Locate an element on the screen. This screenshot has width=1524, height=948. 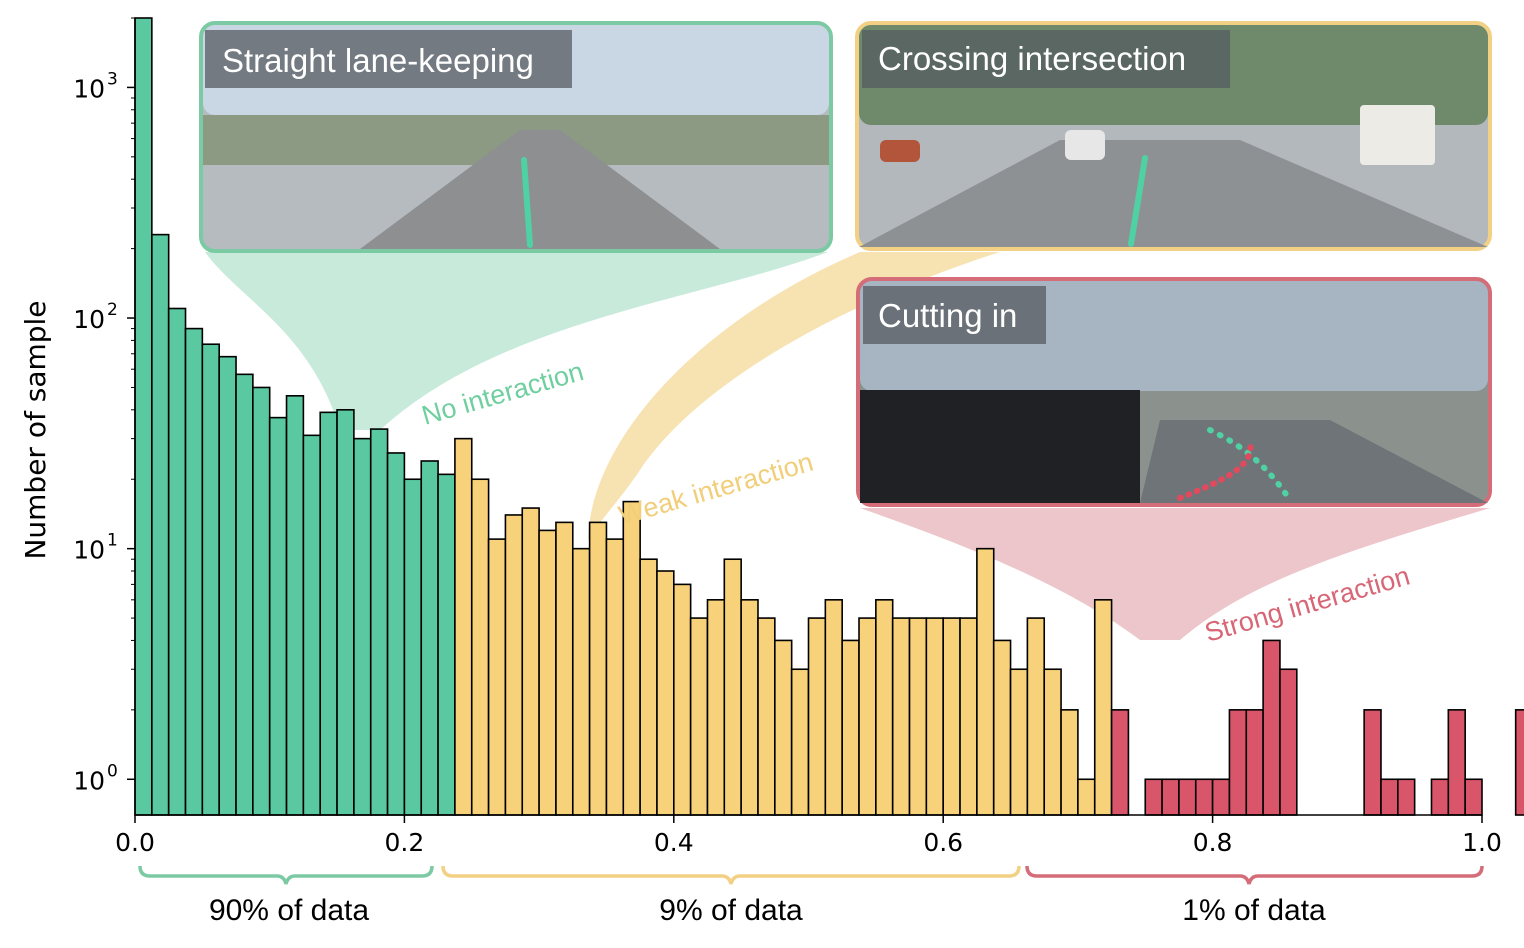
y-tick-exponent: 1 is located at coordinates (112, 541).